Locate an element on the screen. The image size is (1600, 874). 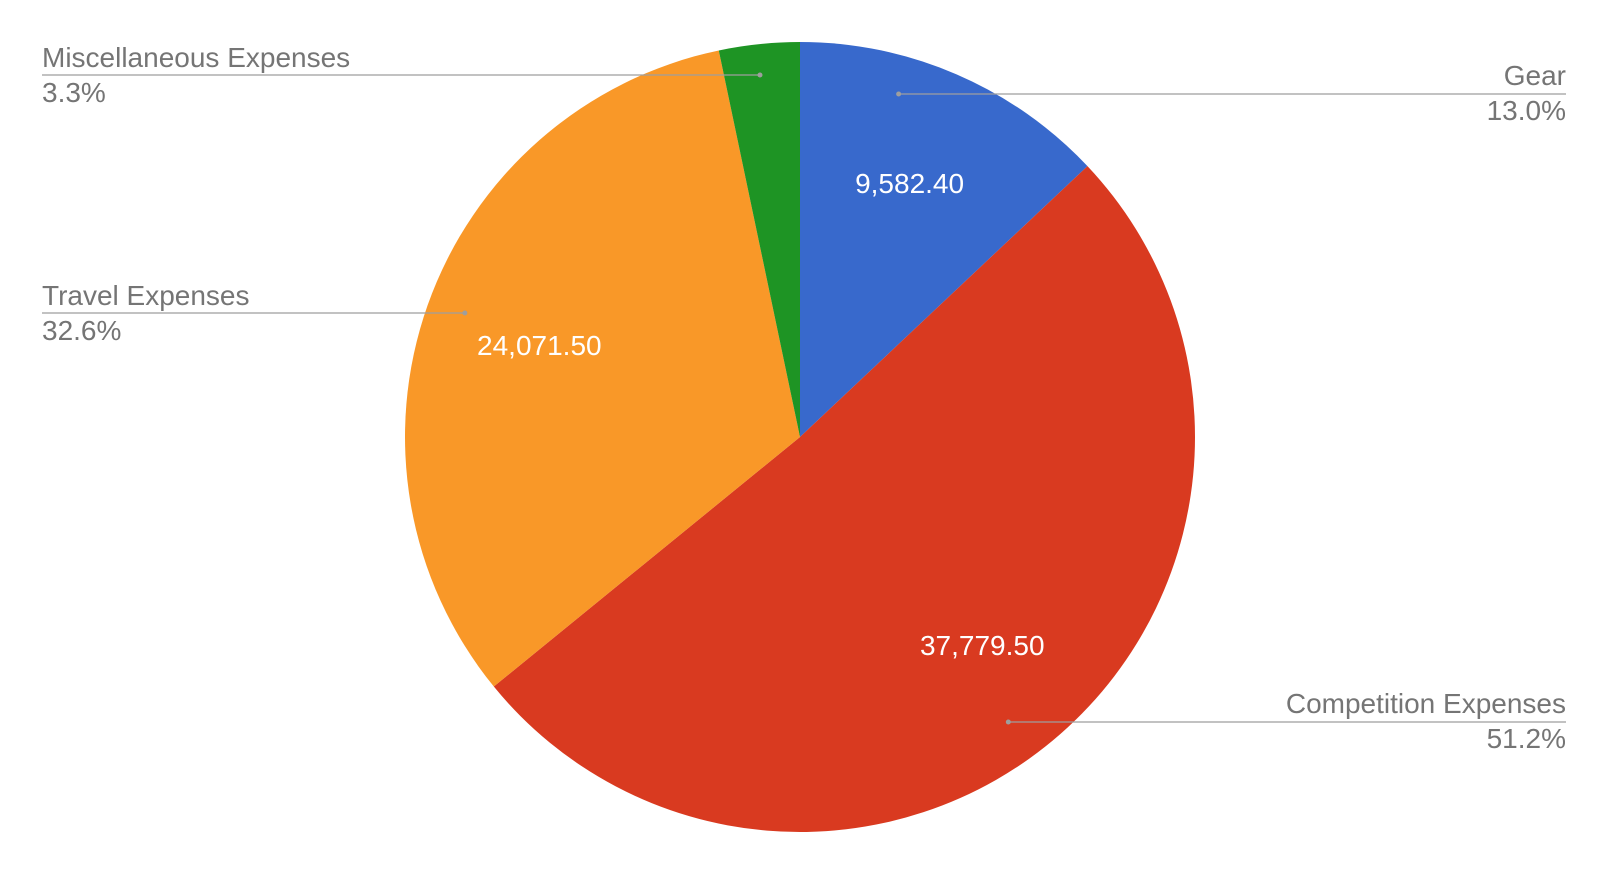
pie-slice-miscellaneous-expenses is located at coordinates (759, 239).